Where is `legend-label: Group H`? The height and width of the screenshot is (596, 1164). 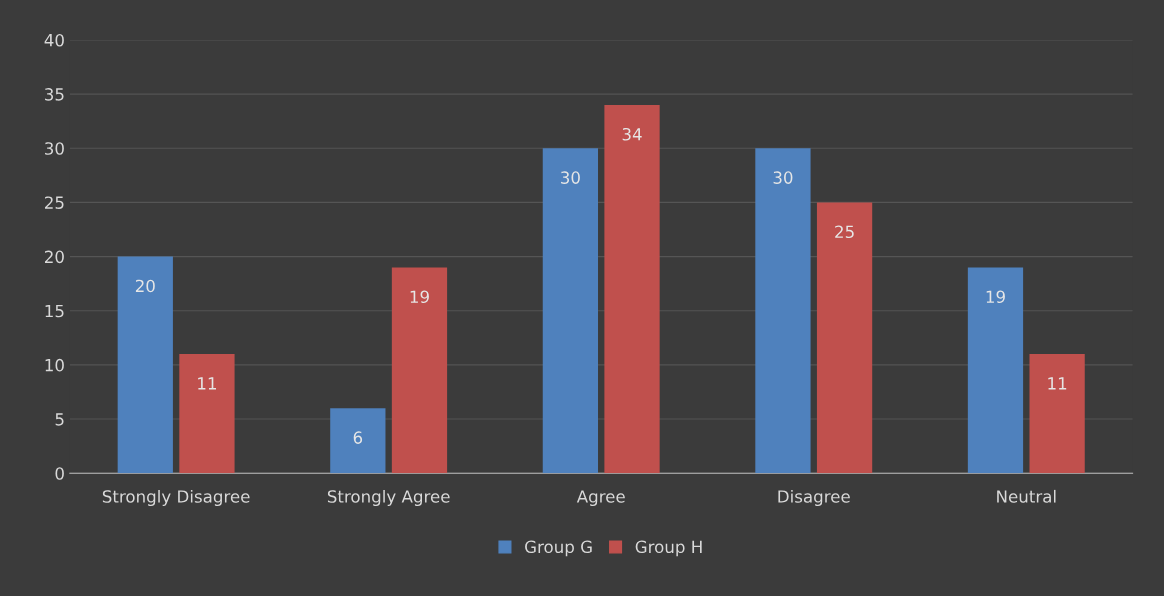 legend-label: Group H is located at coordinates (668, 548).